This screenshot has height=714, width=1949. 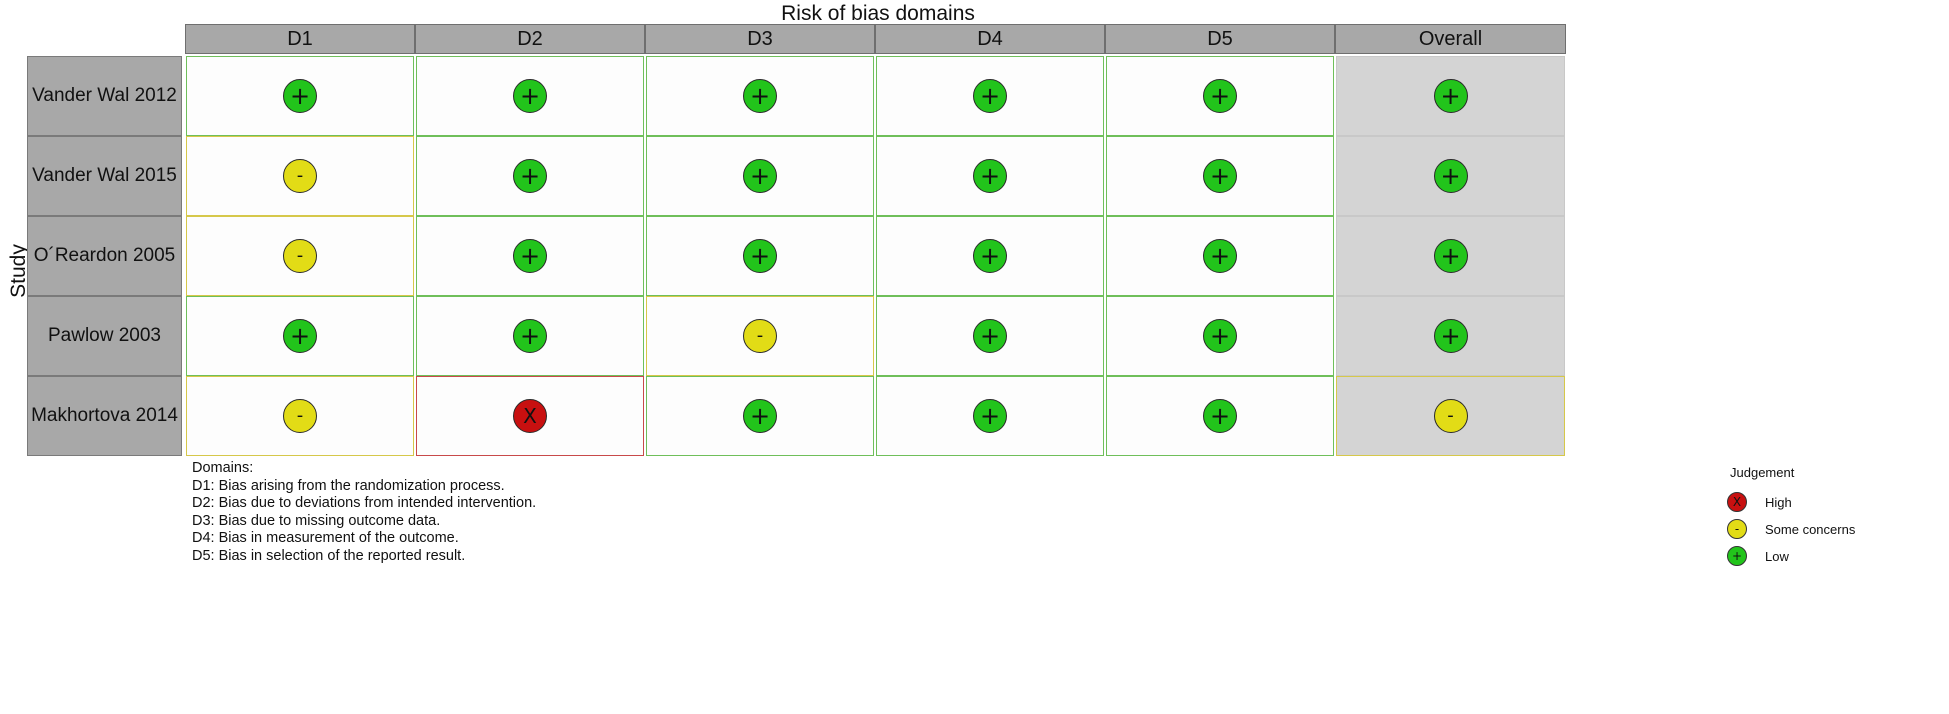 What do you see at coordinates (760, 39) in the screenshot?
I see `column-header-d3: D3` at bounding box center [760, 39].